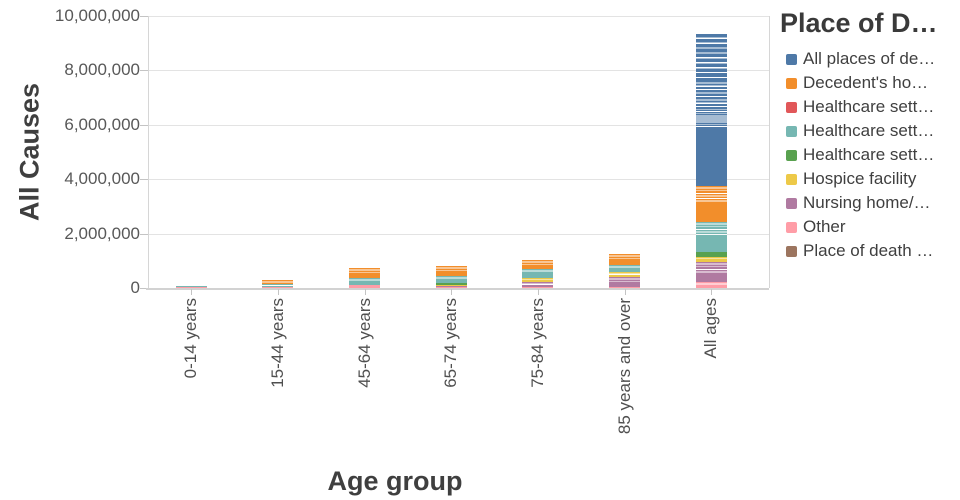 The height and width of the screenshot is (500, 960). What do you see at coordinates (791, 131) in the screenshot?
I see `legend-swatch-teal` at bounding box center [791, 131].